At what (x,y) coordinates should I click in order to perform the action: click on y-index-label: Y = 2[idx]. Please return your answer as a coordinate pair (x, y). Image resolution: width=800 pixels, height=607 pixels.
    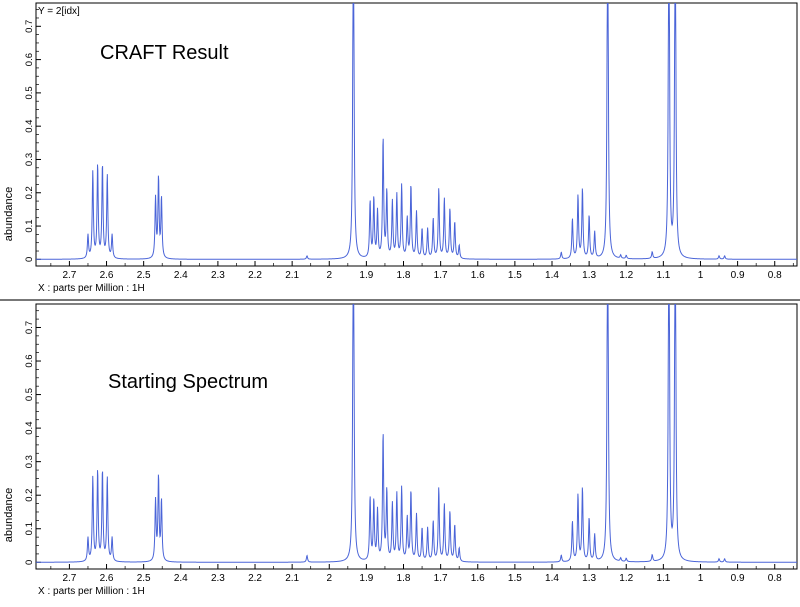
    Looking at the image, I should click on (59, 11).